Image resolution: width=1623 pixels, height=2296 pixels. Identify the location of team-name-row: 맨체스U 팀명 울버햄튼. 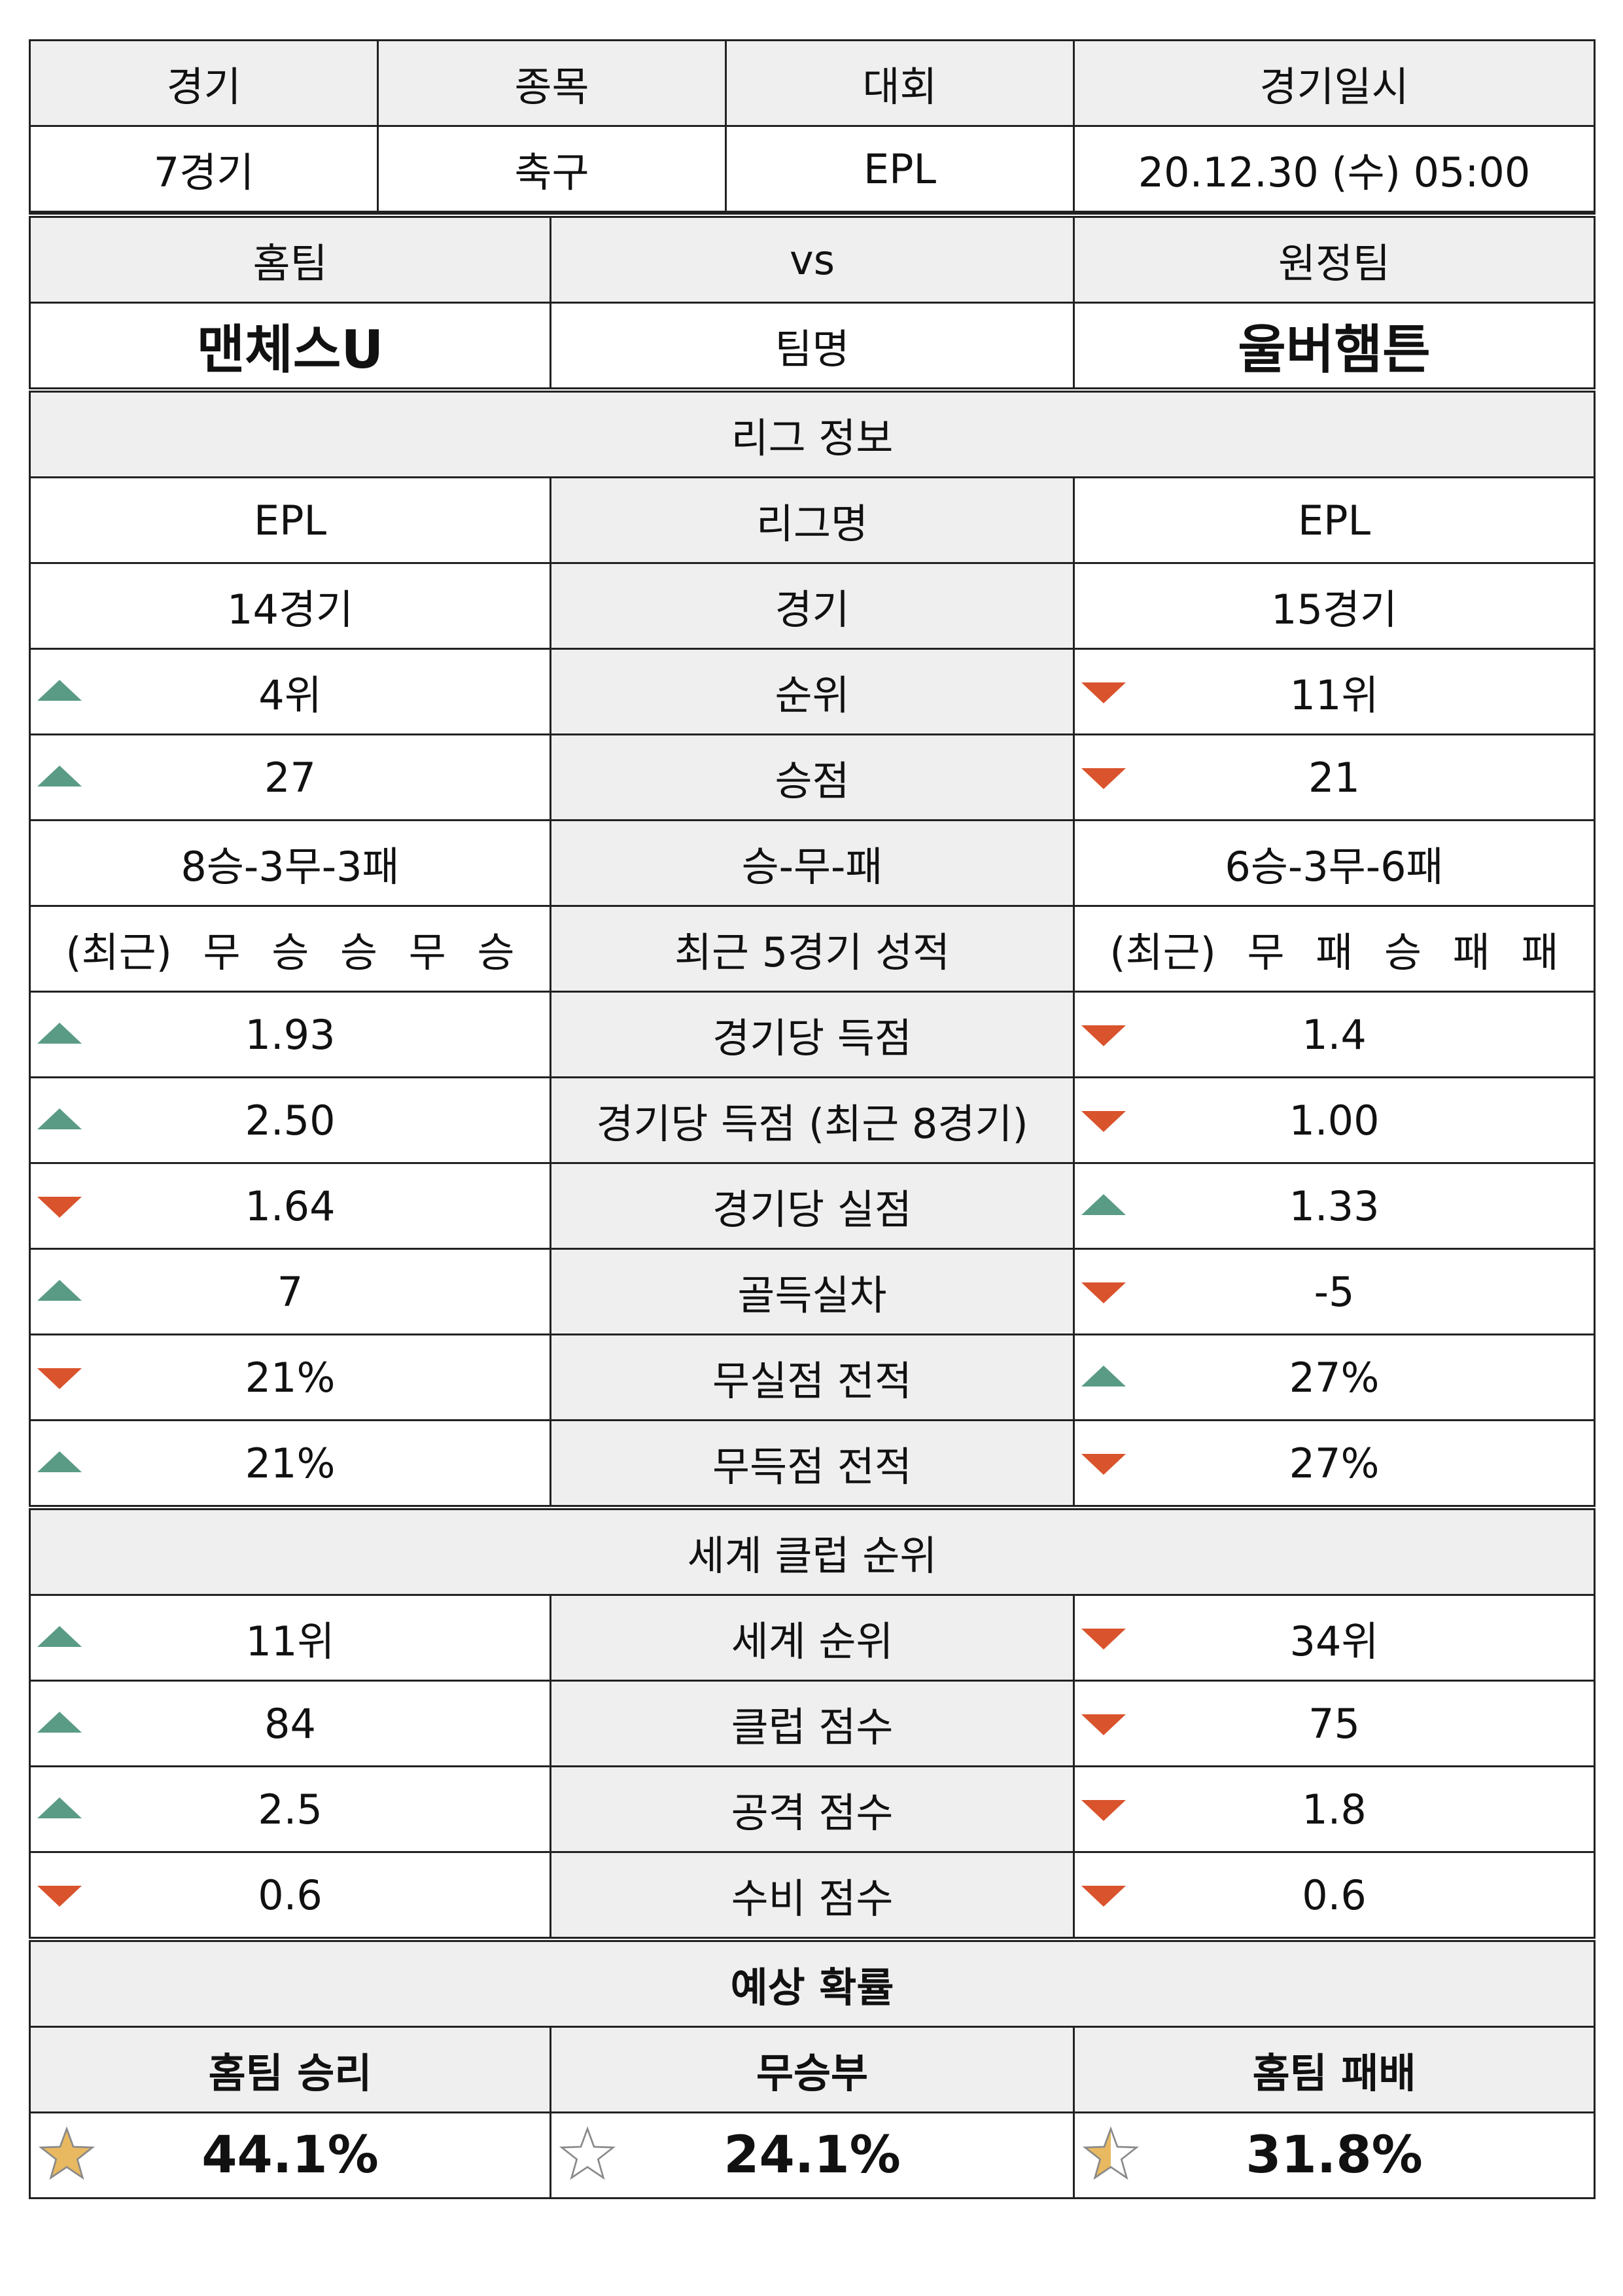
(813, 346).